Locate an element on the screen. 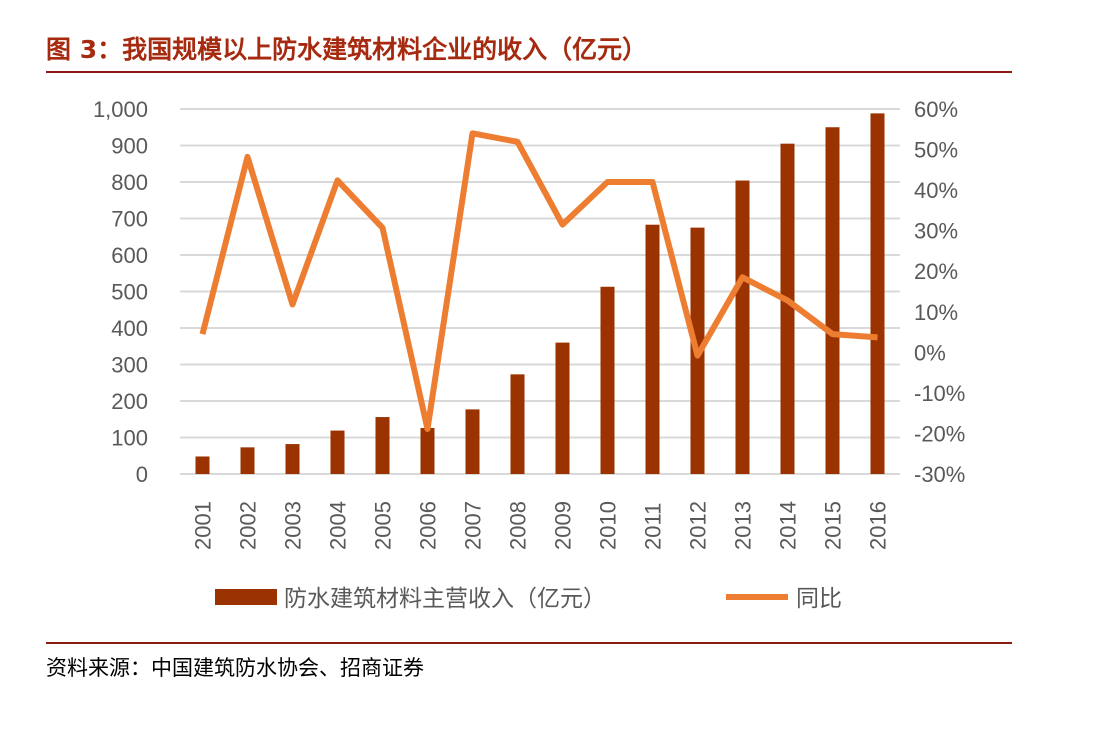  left-tick-label: 600 is located at coordinates (129, 255).